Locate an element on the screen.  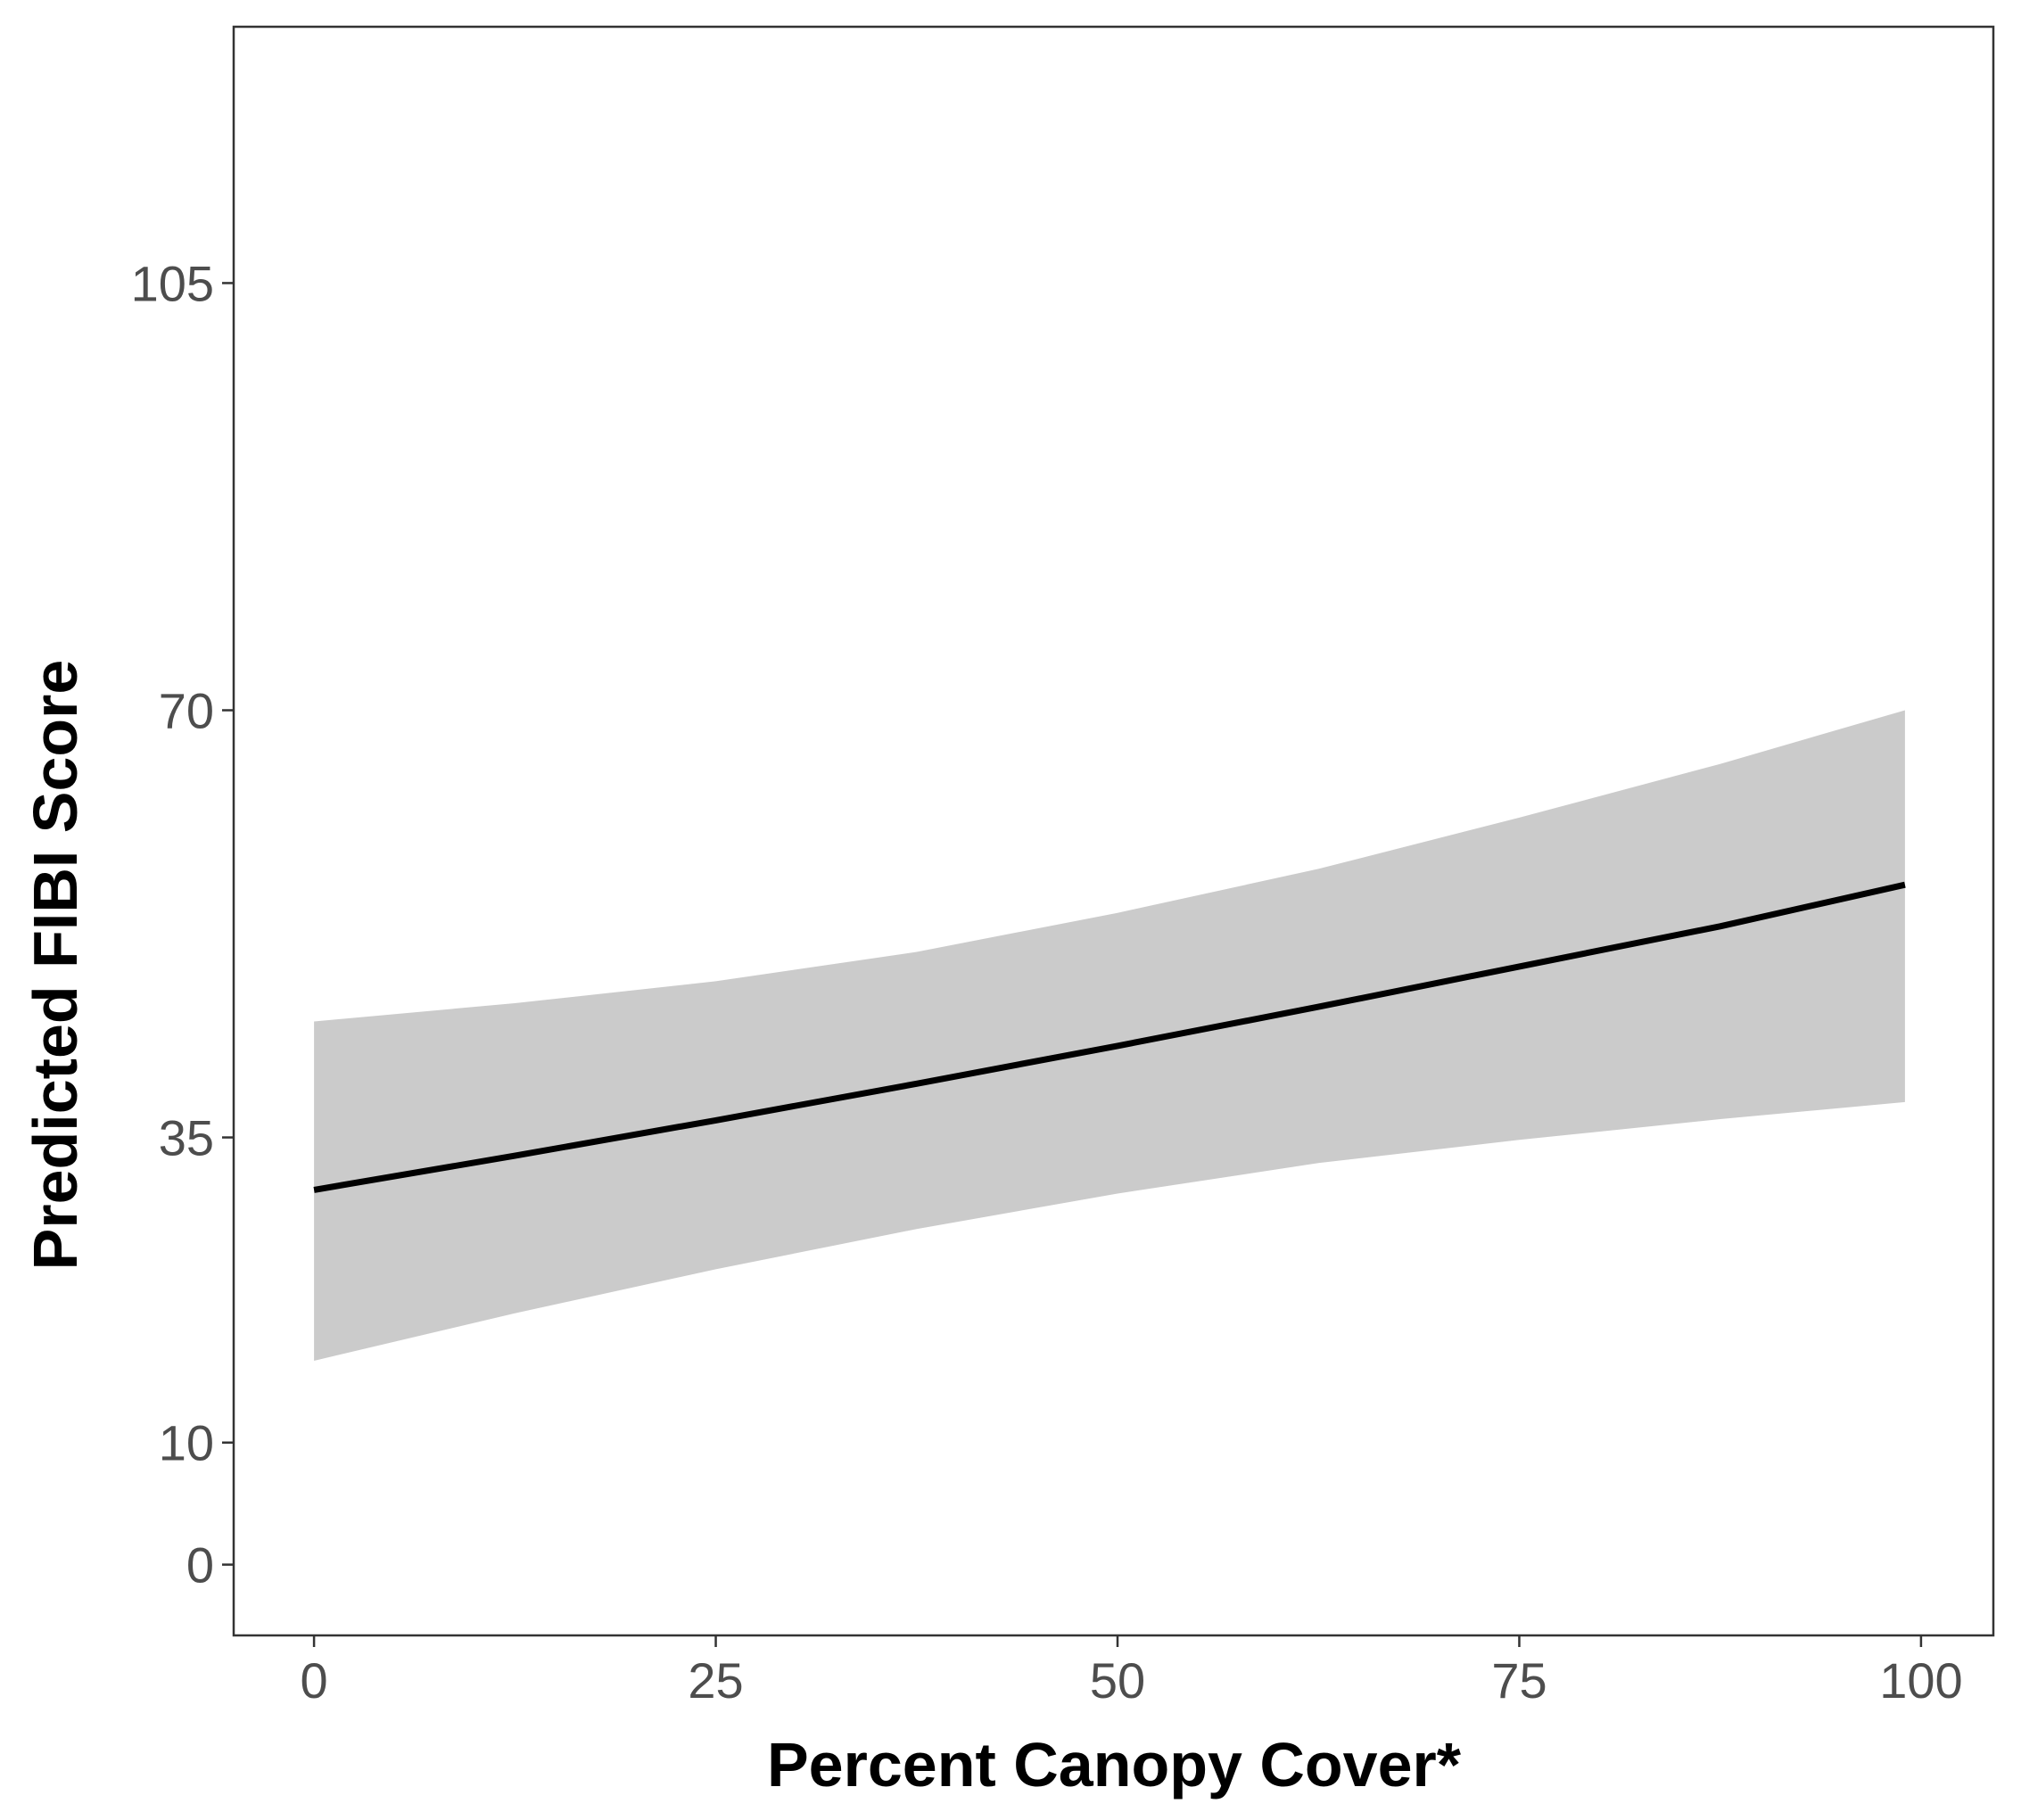
x-tick-label: 100 is located at coordinates (1921, 1680).